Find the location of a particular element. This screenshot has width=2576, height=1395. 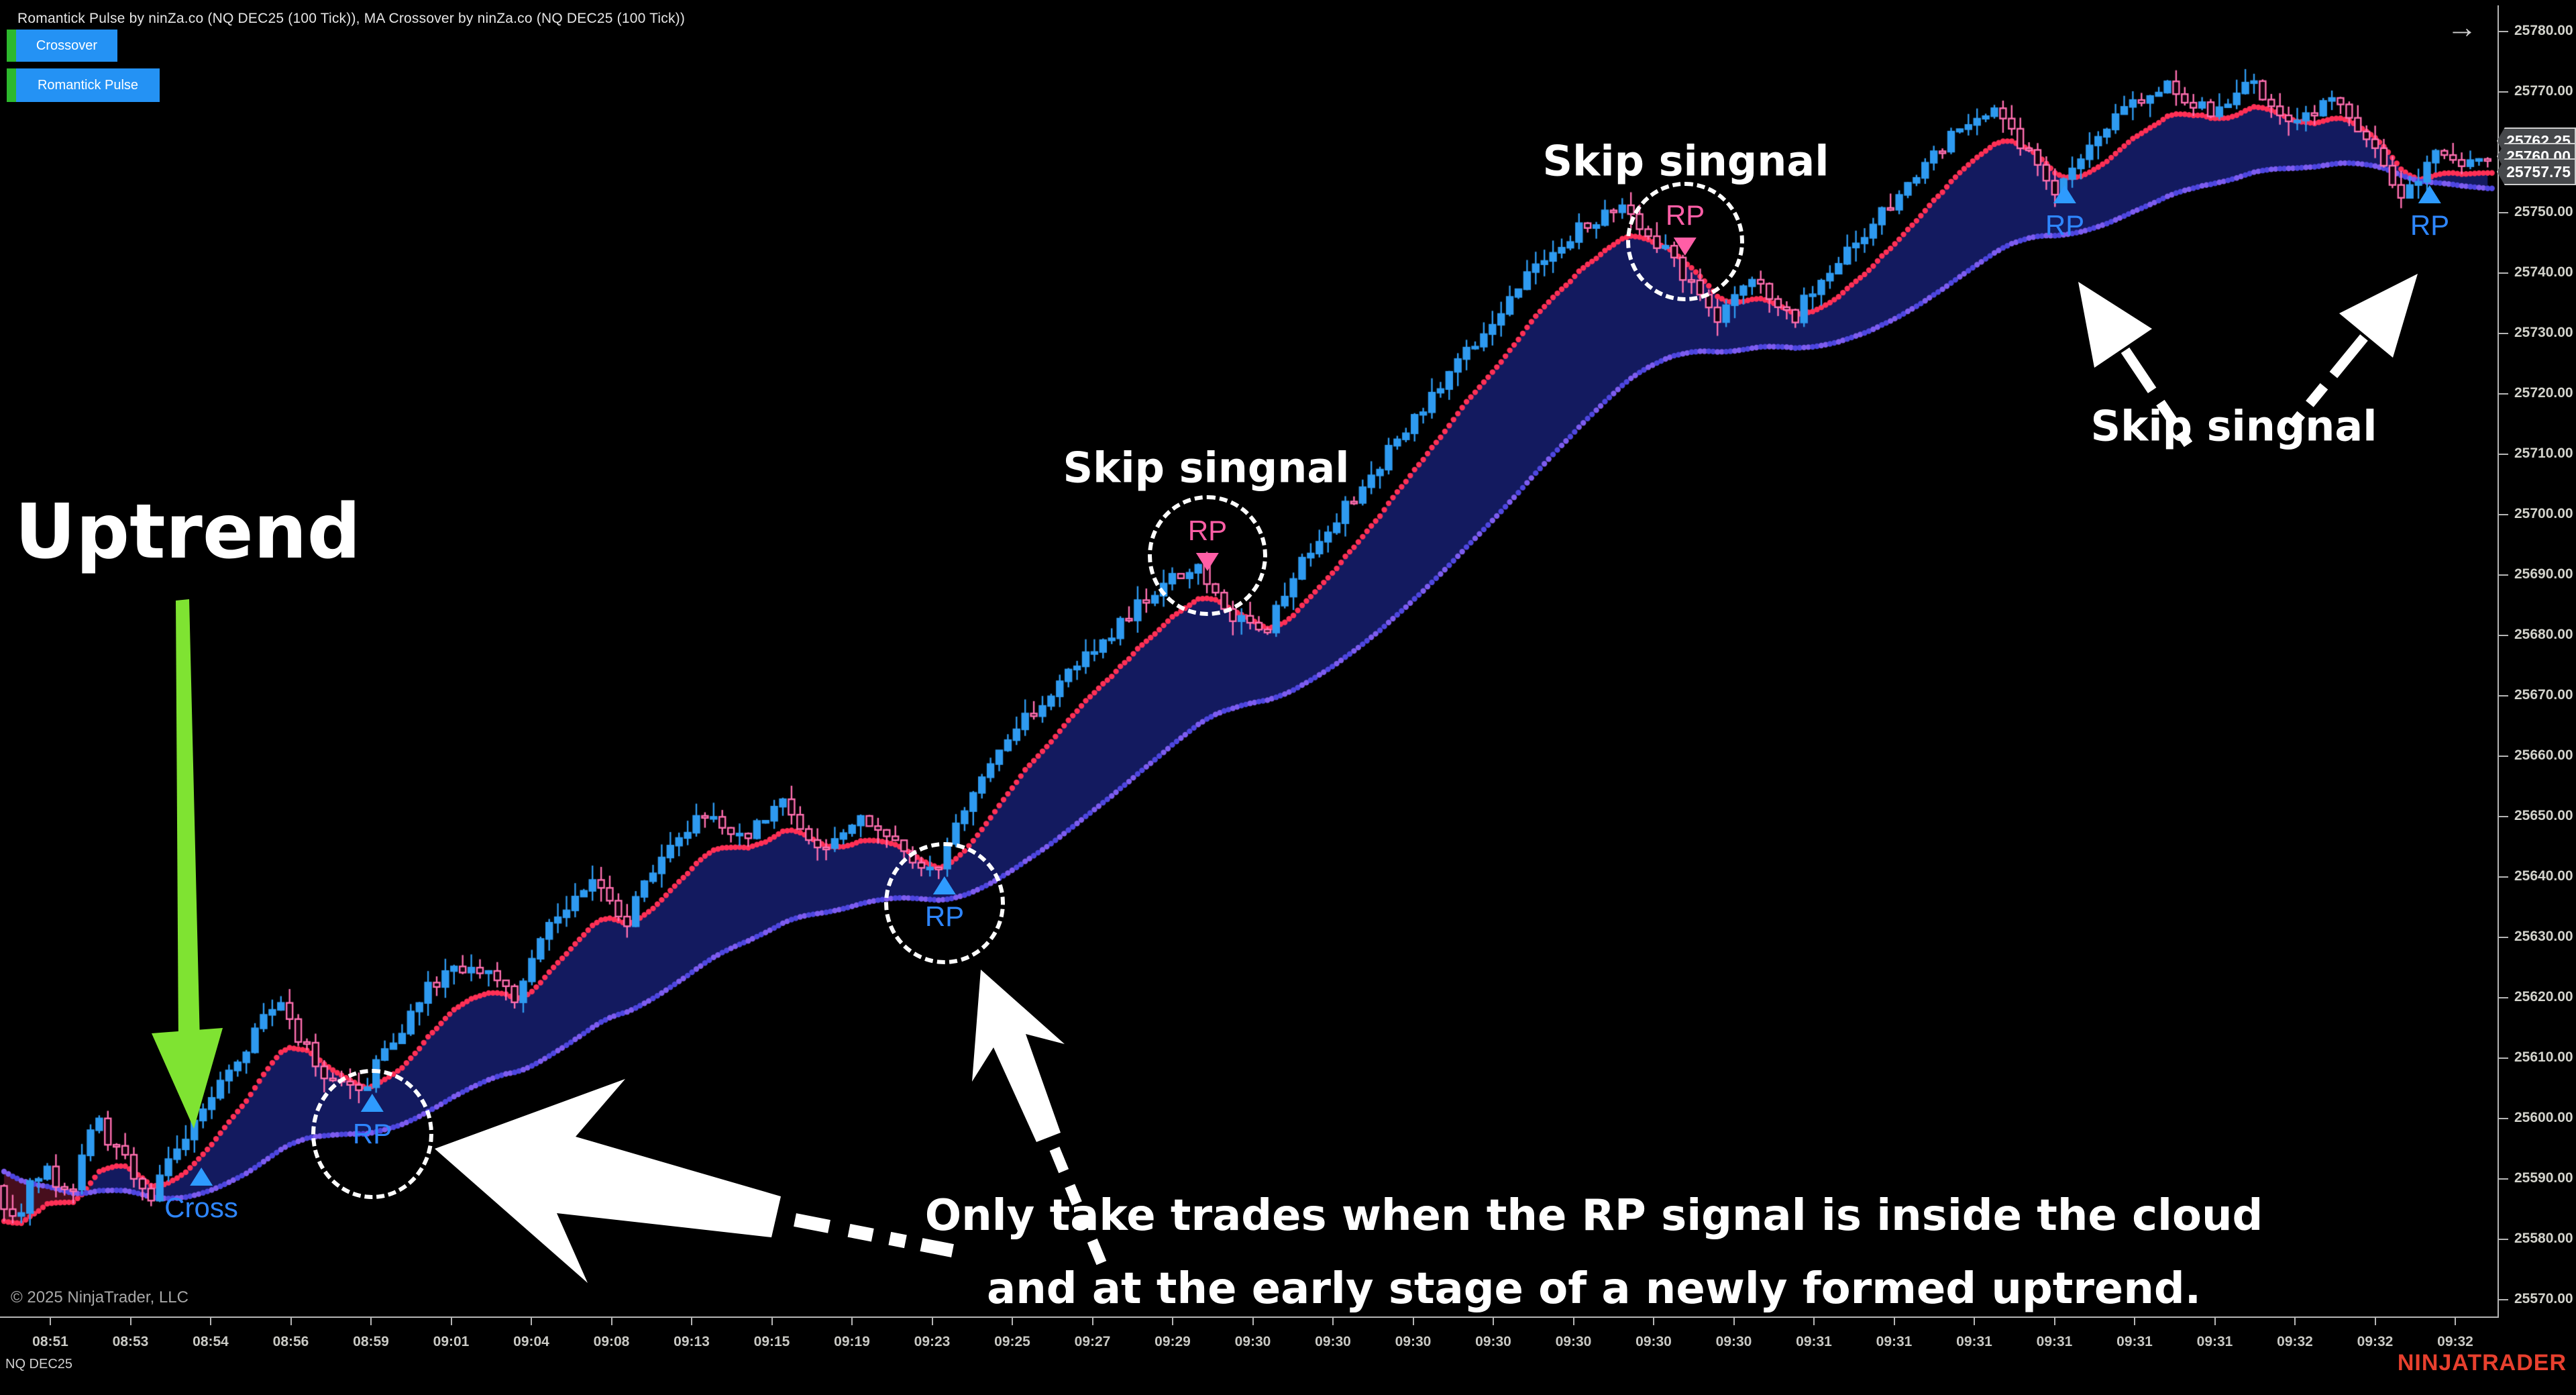

price-axis-label: 25700.00 is located at coordinates (2543, 513).